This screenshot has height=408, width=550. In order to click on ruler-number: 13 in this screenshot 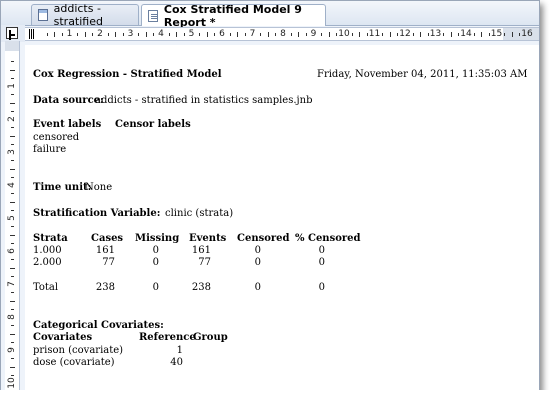, I will do `click(435, 34)`.